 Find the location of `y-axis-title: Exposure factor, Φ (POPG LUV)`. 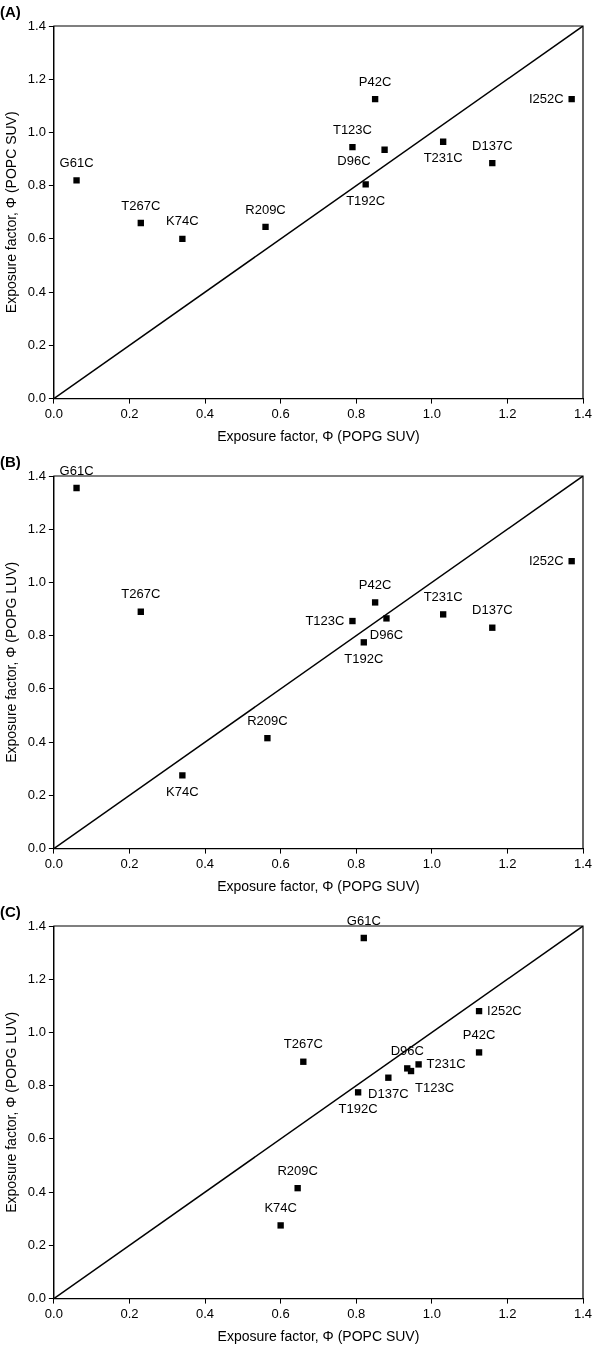

y-axis-title: Exposure factor, Φ (POPG LUV) is located at coordinates (11, 1112).